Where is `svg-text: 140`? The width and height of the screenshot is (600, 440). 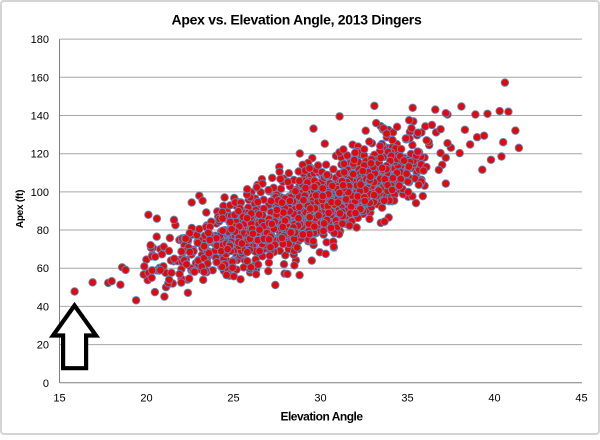
svg-text: 140 is located at coordinates (40, 117).